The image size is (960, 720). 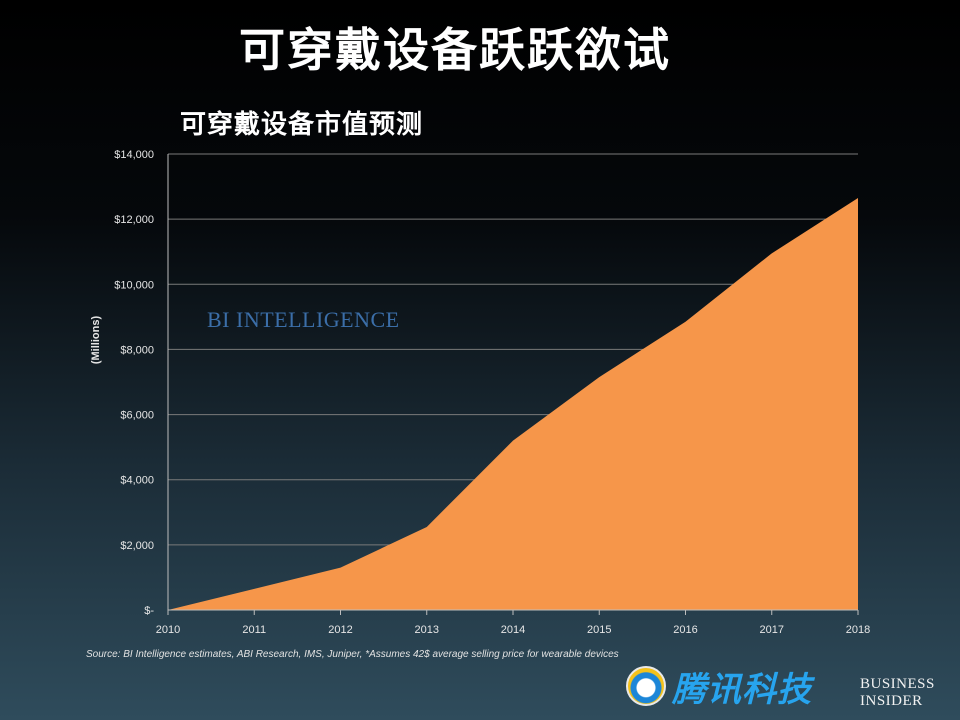 What do you see at coordinates (137, 481) in the screenshot?
I see `y-tick-label: $4,000` at bounding box center [137, 481].